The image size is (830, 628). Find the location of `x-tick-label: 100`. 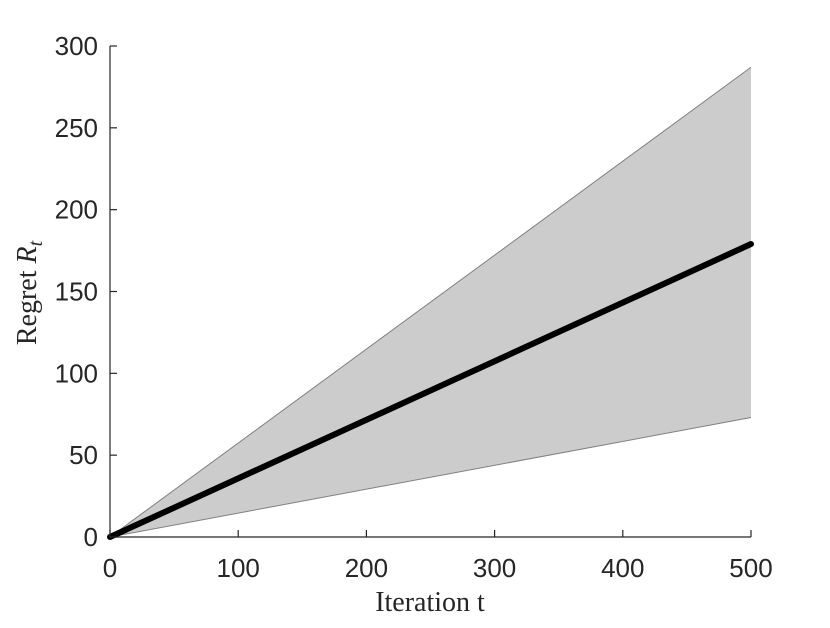

x-tick-label: 100 is located at coordinates (238, 568).